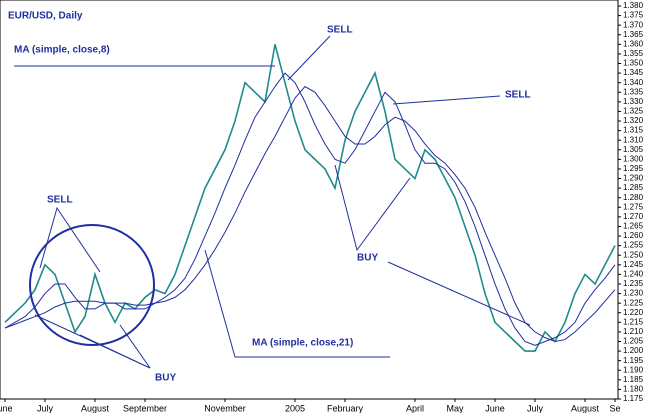 The height and width of the screenshot is (413, 661). Describe the element at coordinates (633, 206) in the screenshot. I see `y-tick-label: 1.275` at that location.